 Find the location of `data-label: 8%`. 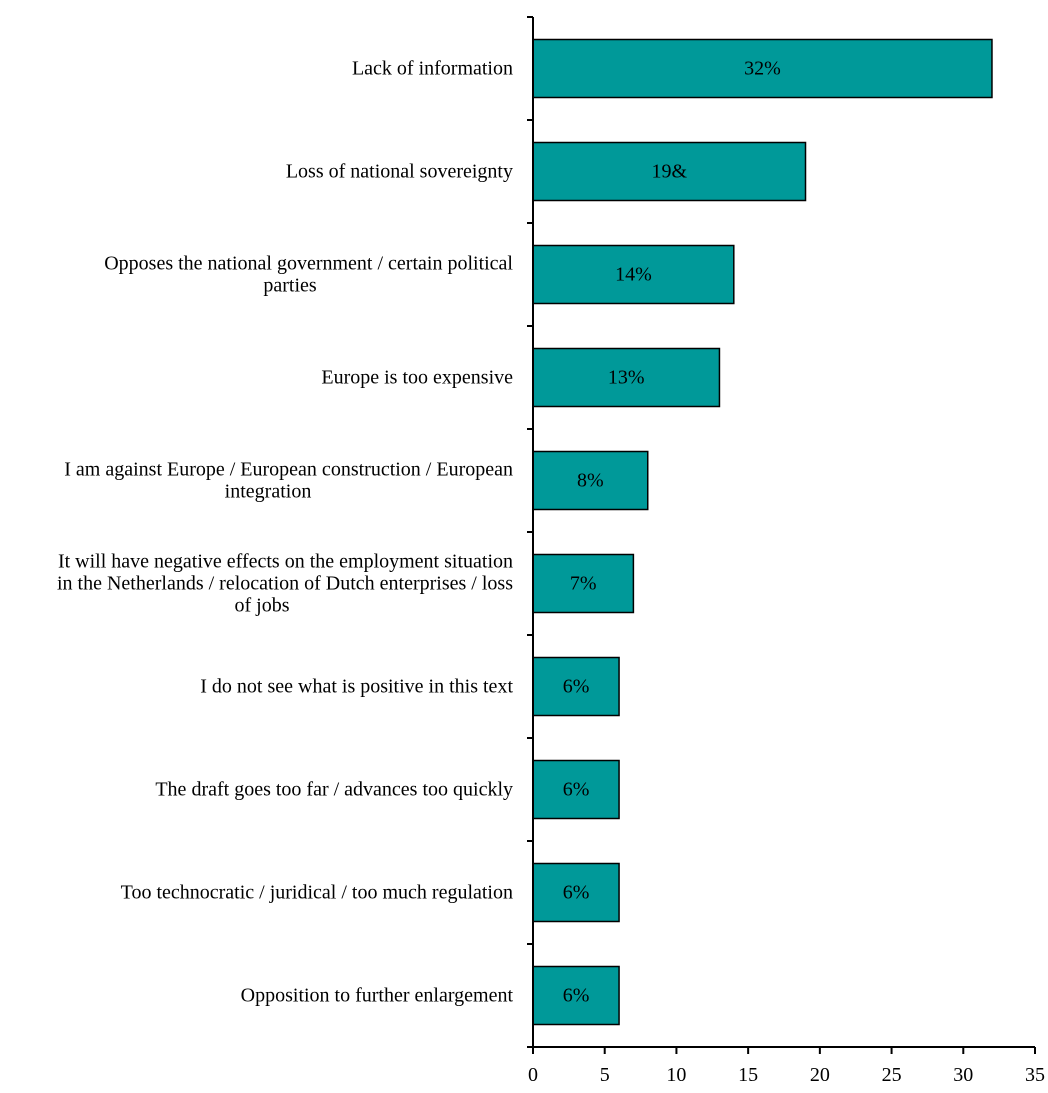

data-label: 8% is located at coordinates (590, 481).